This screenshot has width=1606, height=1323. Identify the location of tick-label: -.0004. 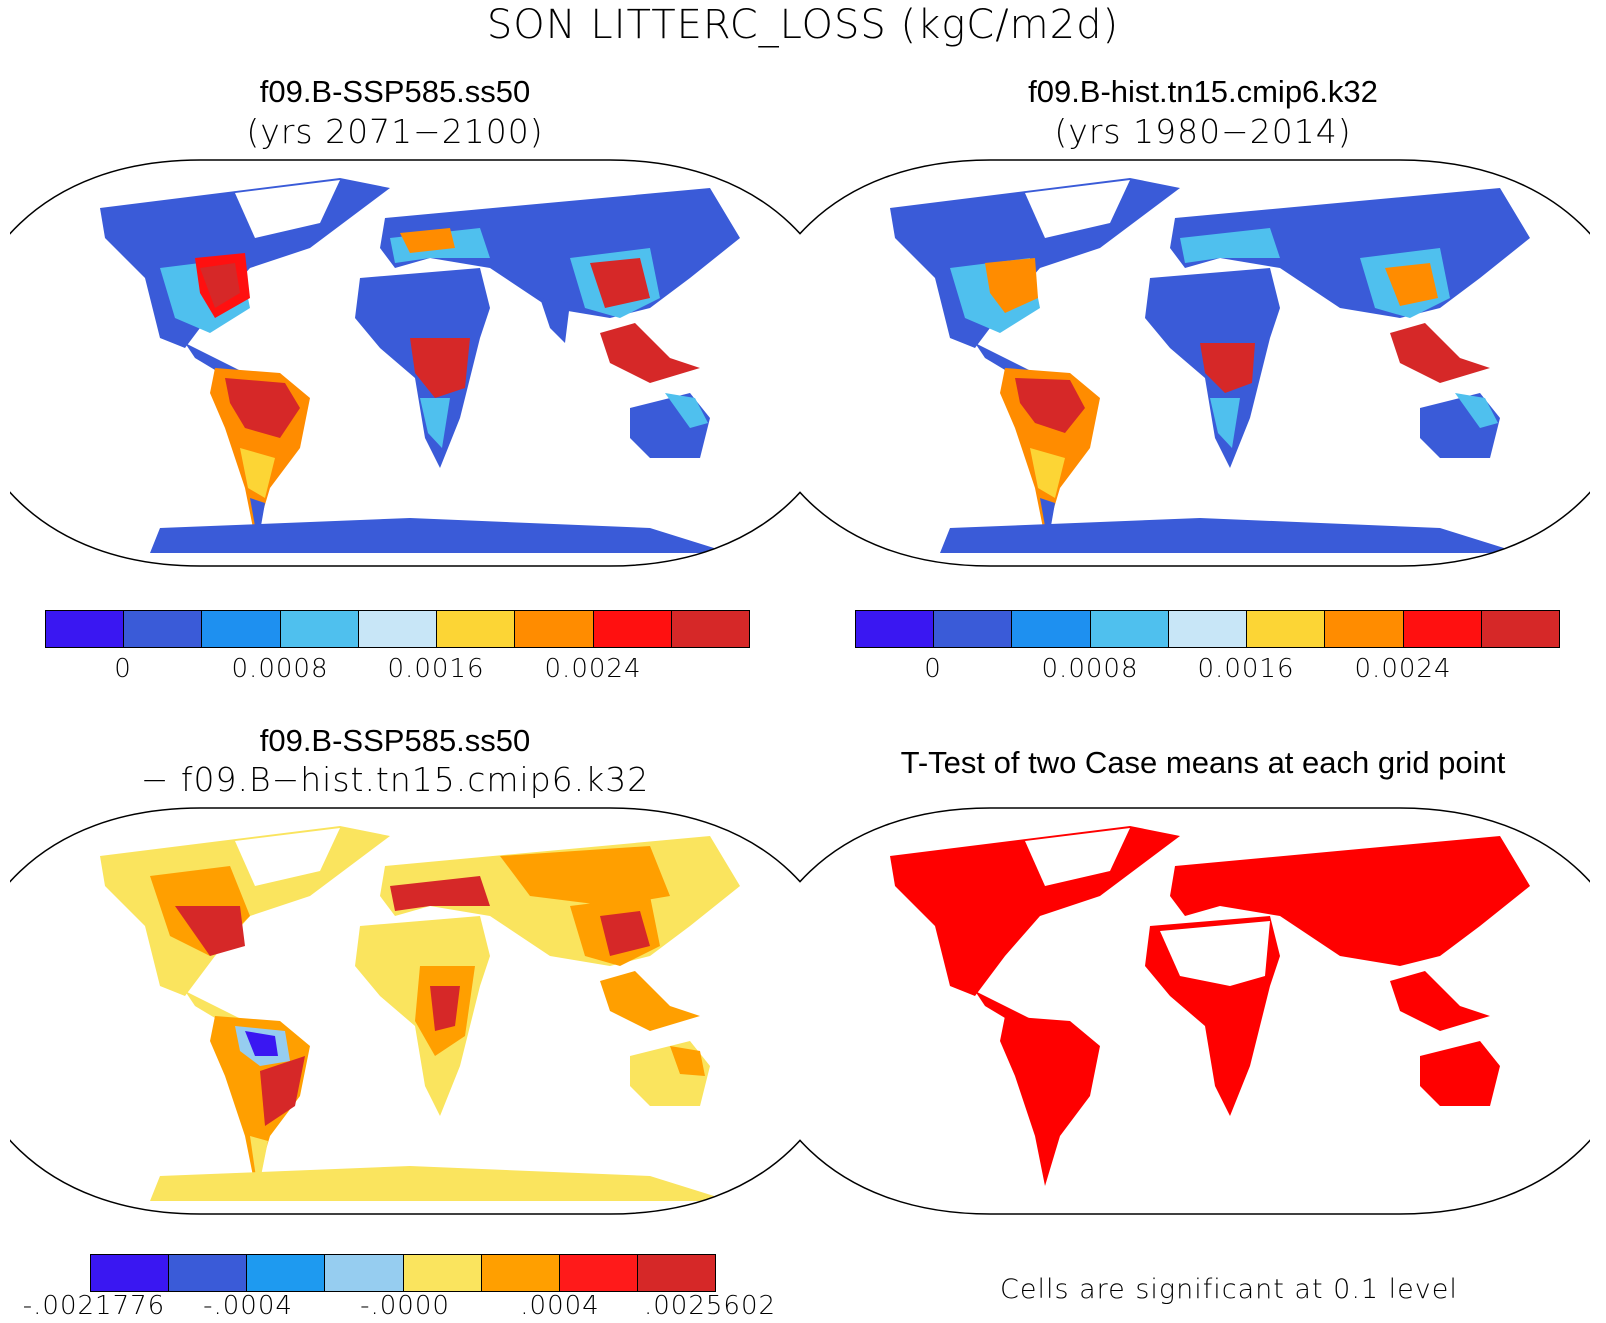
(248, 1306).